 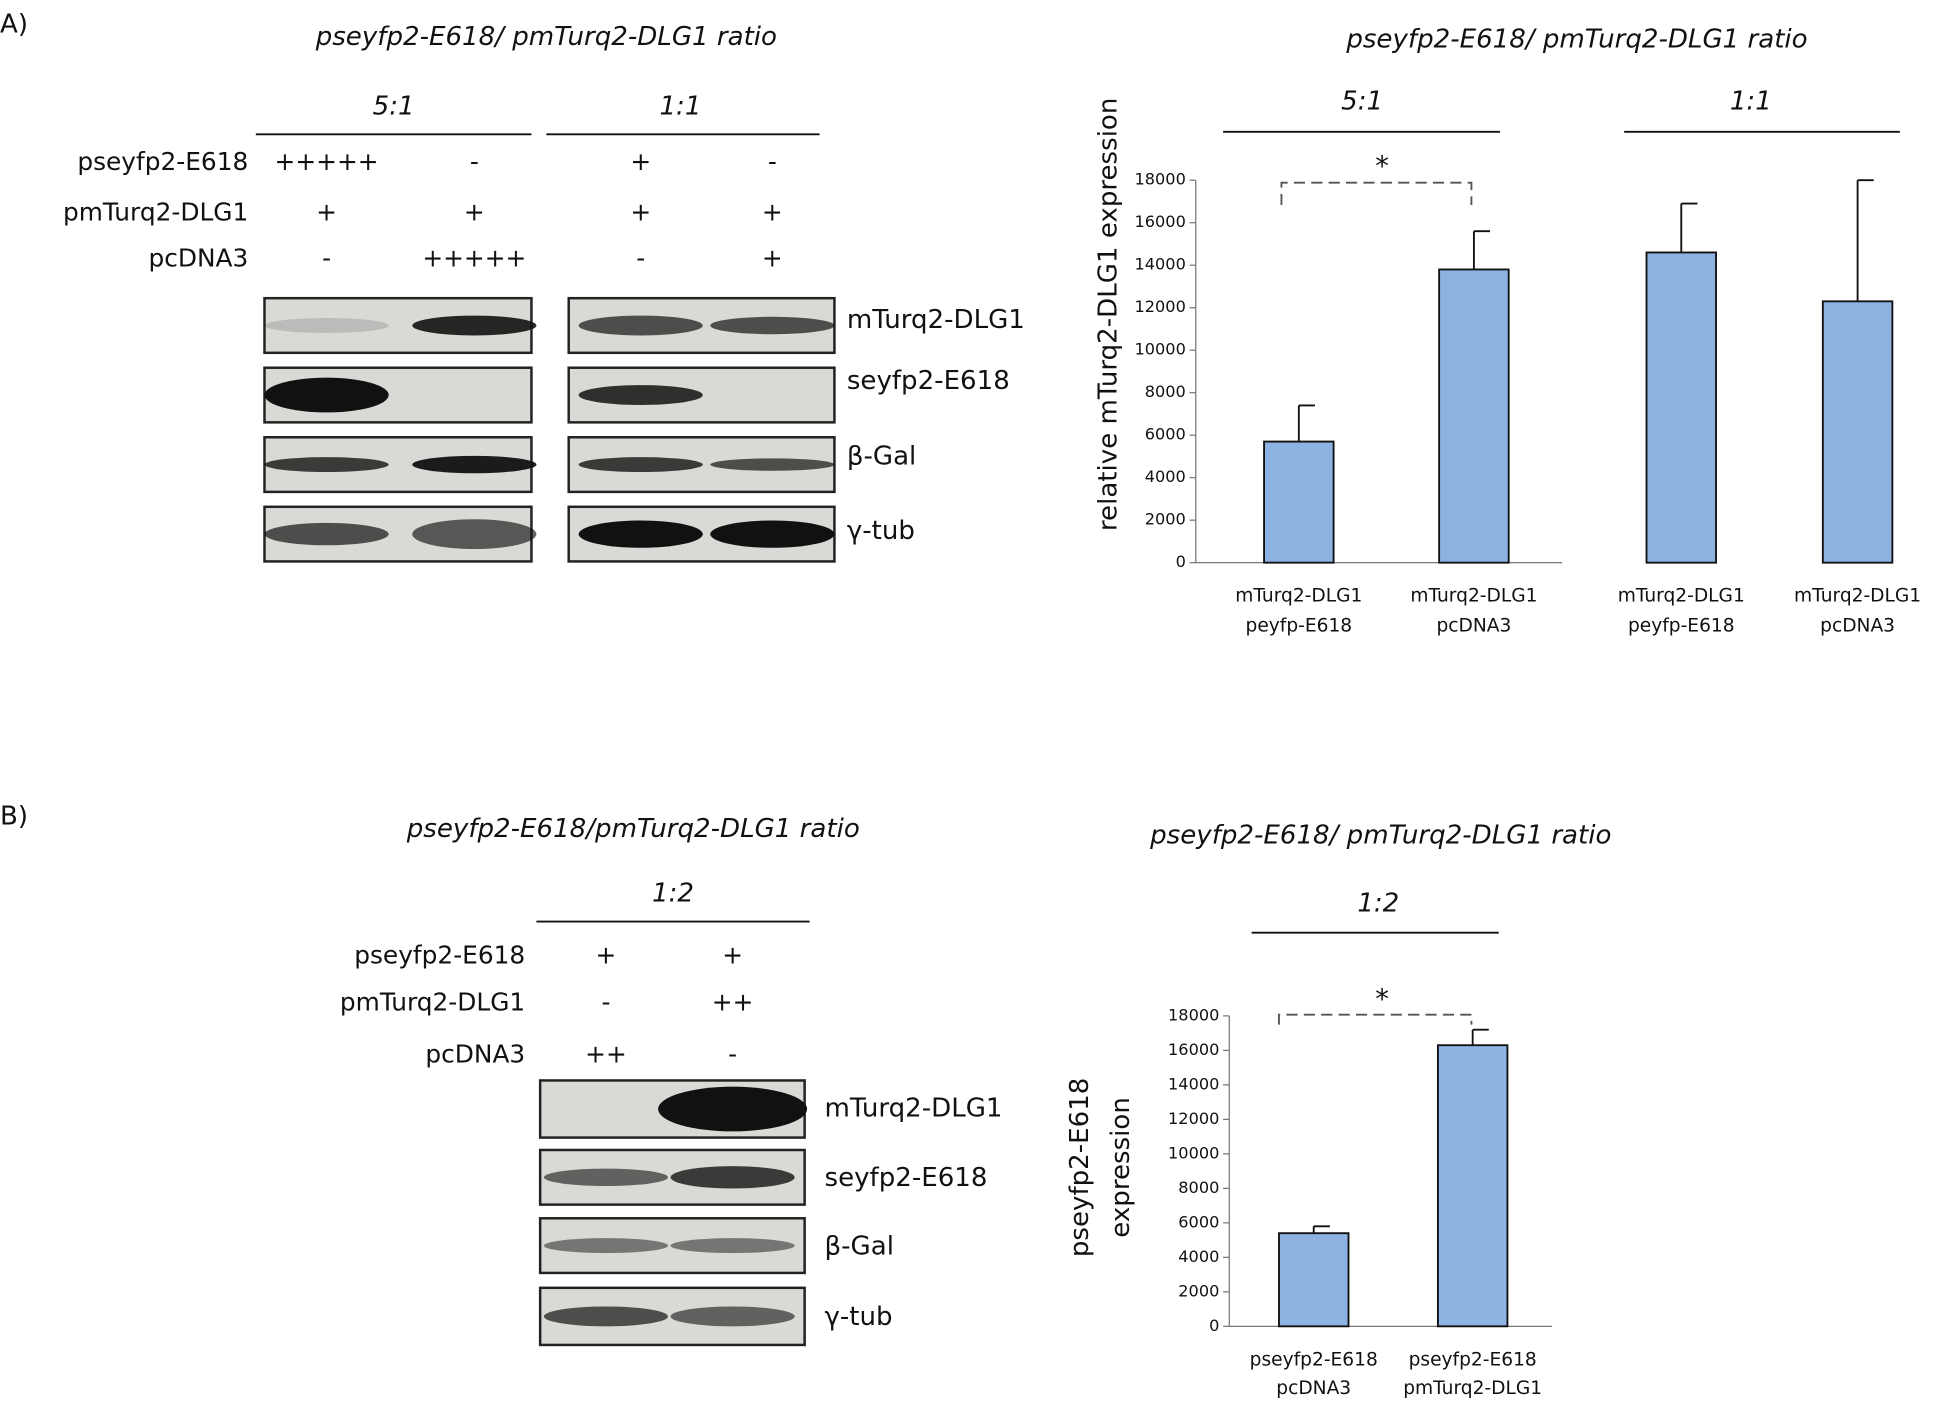 I want to click on y-tick-label: 2000, so click(x=1198, y=1290).